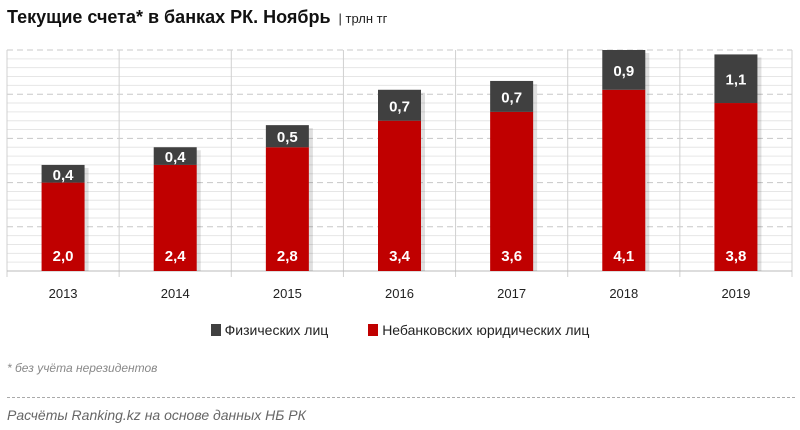  What do you see at coordinates (511, 293) in the screenshot?
I see `x-tick-label: 2017` at bounding box center [511, 293].